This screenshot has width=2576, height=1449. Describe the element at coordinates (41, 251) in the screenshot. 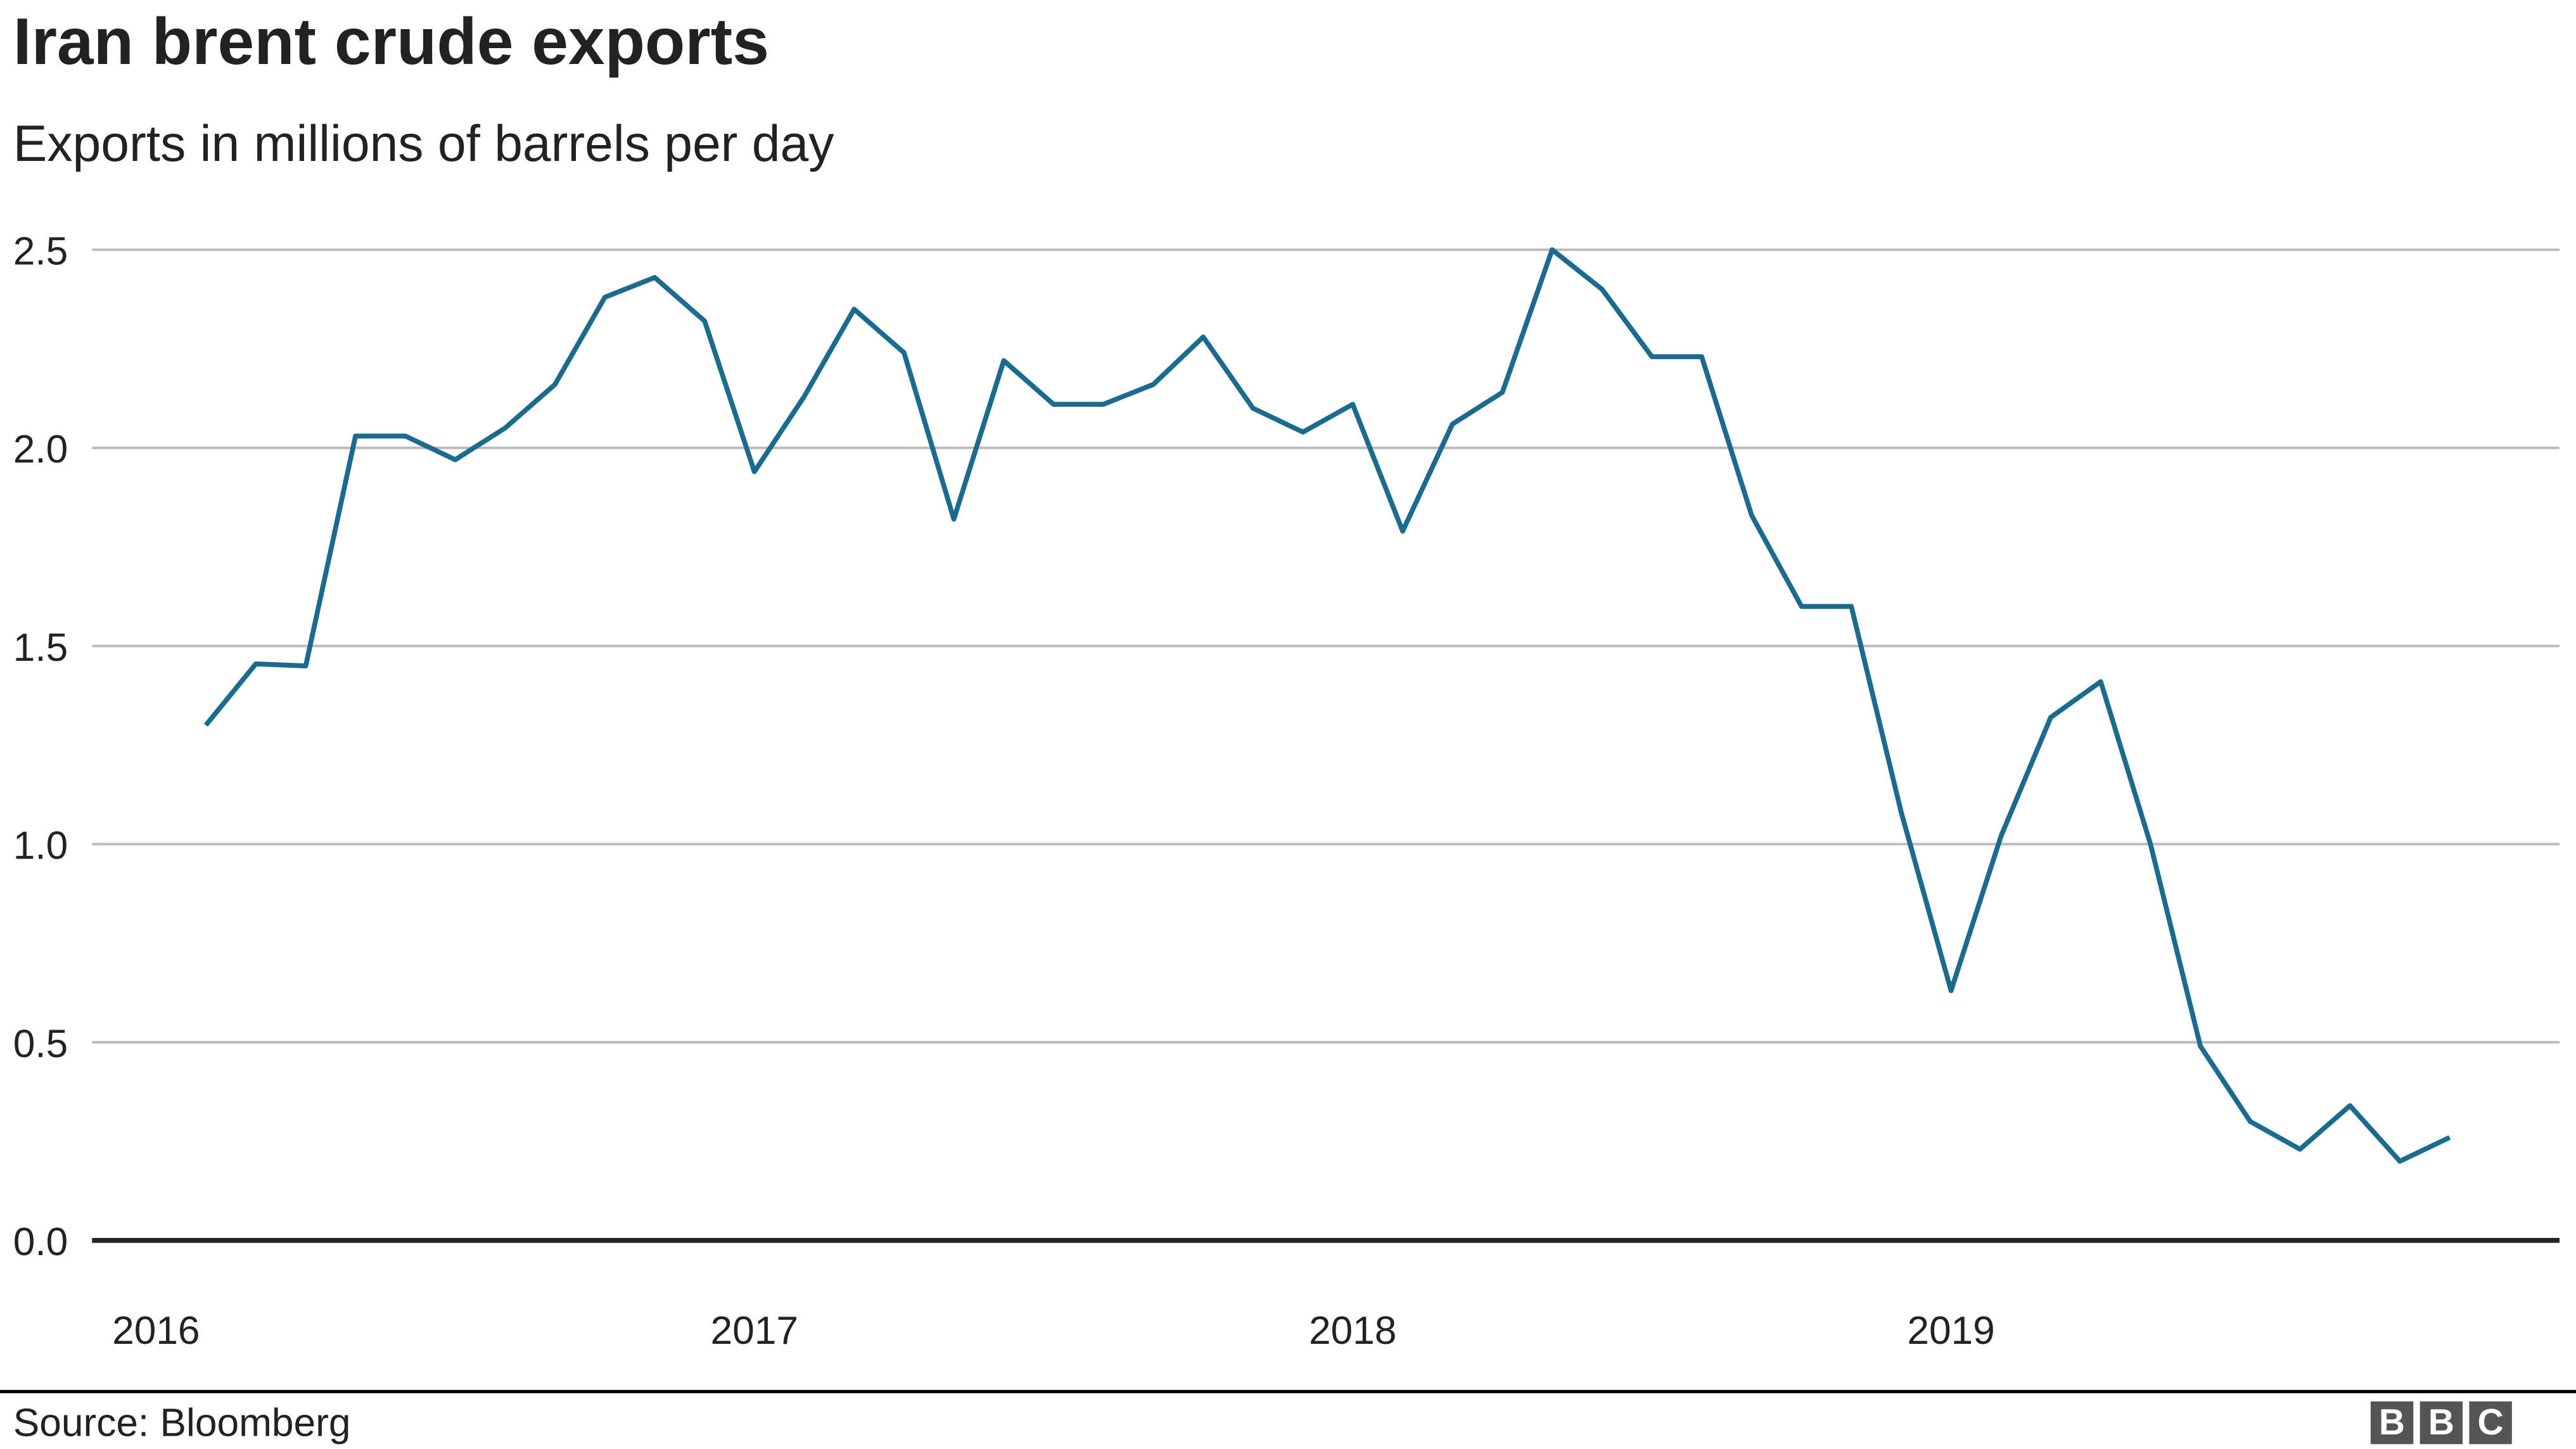

I see `y-tick-label: 2.5` at that location.